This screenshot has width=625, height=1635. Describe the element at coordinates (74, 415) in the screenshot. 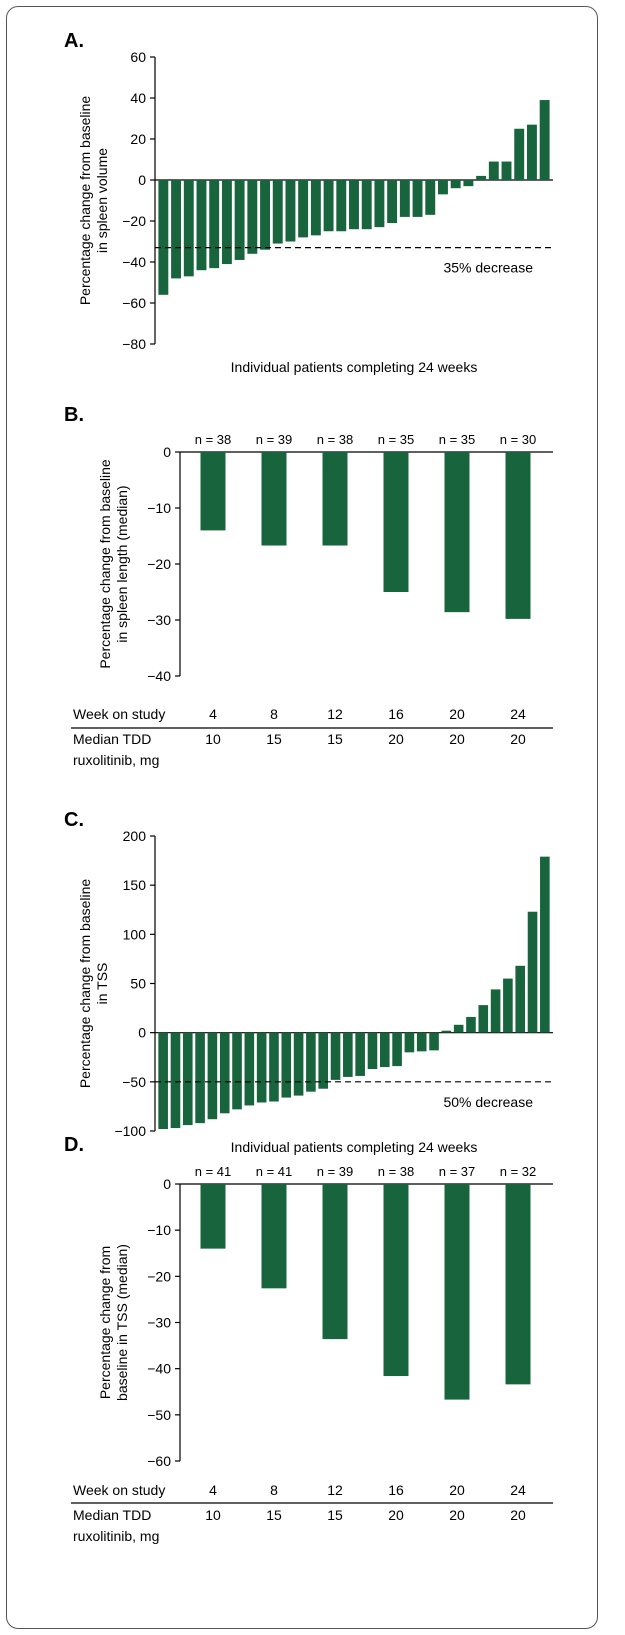

I see `panel-title: B.` at that location.